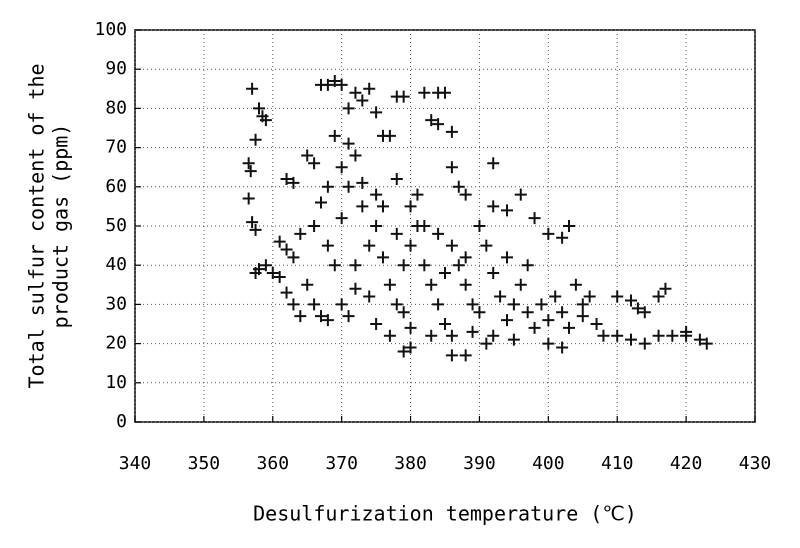 Image resolution: width=800 pixels, height=548 pixels. Describe the element at coordinates (110, 29) in the screenshot. I see `y-tick-label: 100` at that location.